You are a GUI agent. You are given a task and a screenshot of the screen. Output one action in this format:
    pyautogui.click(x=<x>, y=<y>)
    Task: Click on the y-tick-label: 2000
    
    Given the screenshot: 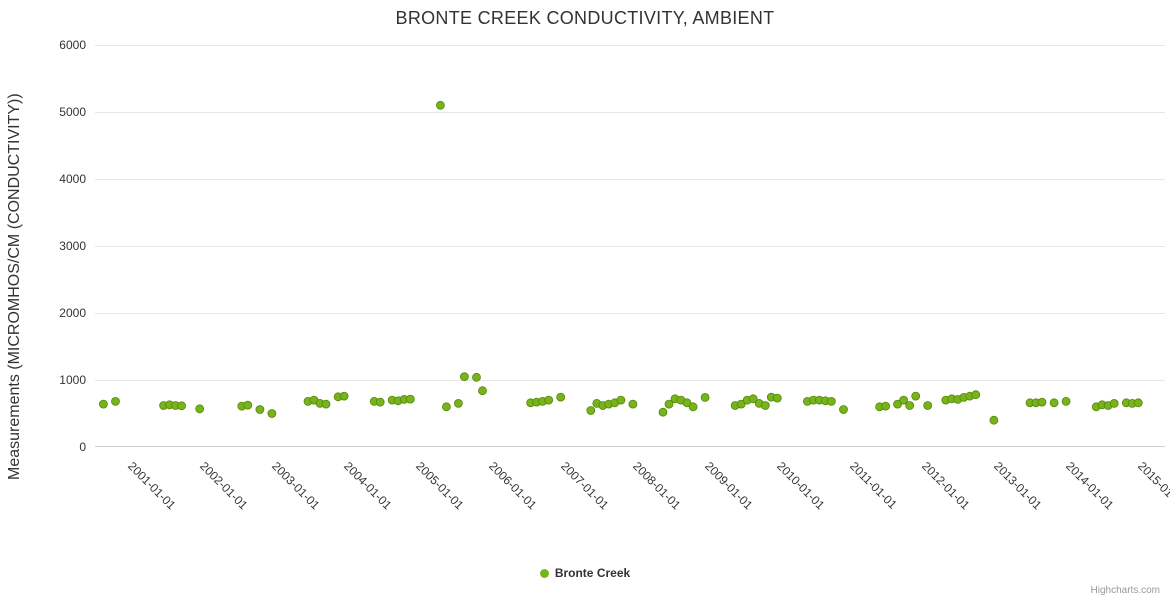 What is the action you would take?
    pyautogui.click(x=72, y=313)
    